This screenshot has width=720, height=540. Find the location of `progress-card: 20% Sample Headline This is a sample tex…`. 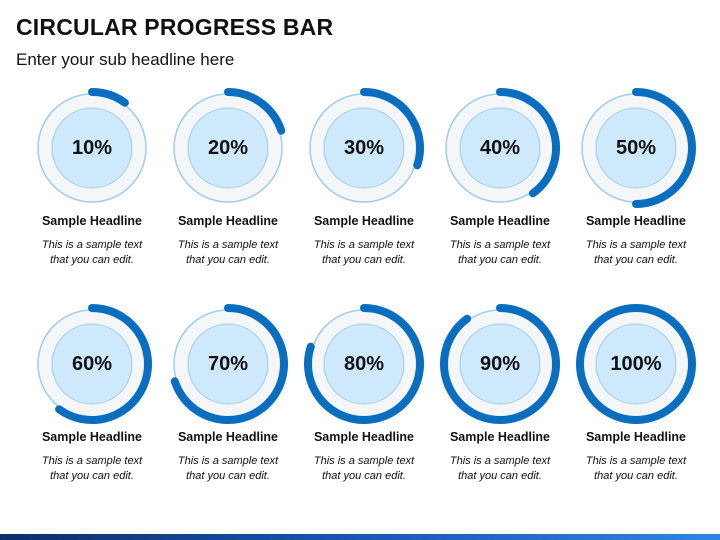

progress-card: 20% Sample Headline This is a sample tex… is located at coordinates (224, 192).